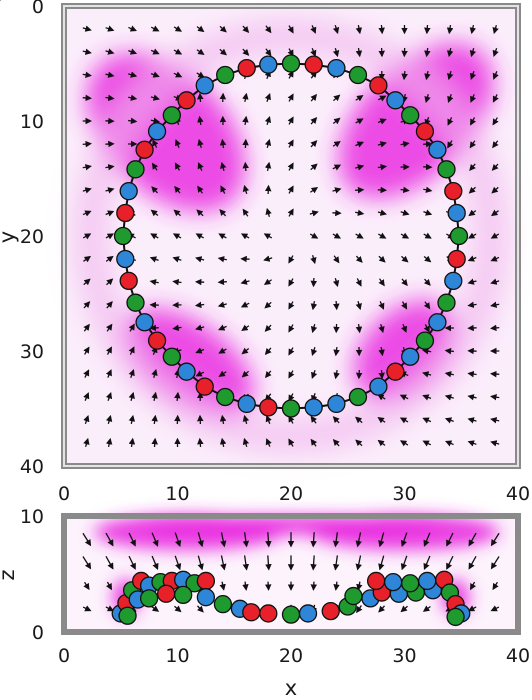  I want to click on bottom-chain, so click(291, 598).